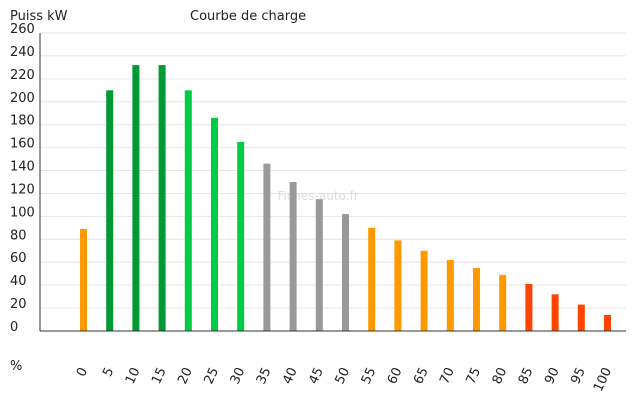  Describe the element at coordinates (290, 375) in the screenshot. I see `x-tick-label: 40` at that location.